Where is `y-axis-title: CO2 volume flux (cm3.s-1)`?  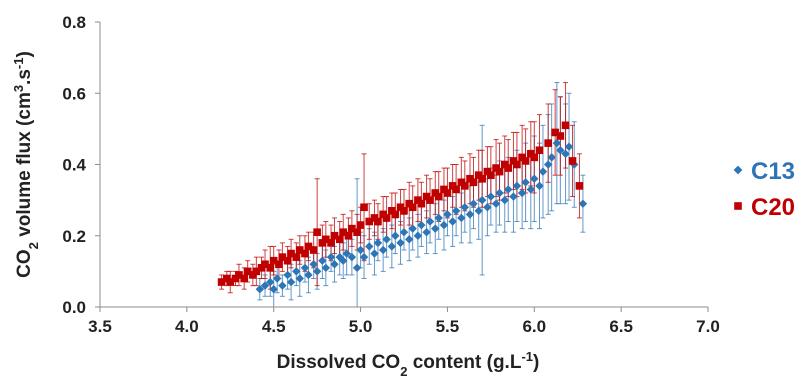
y-axis-title: CO2 volume flux (cm3.s-1) is located at coordinates (26, 164).